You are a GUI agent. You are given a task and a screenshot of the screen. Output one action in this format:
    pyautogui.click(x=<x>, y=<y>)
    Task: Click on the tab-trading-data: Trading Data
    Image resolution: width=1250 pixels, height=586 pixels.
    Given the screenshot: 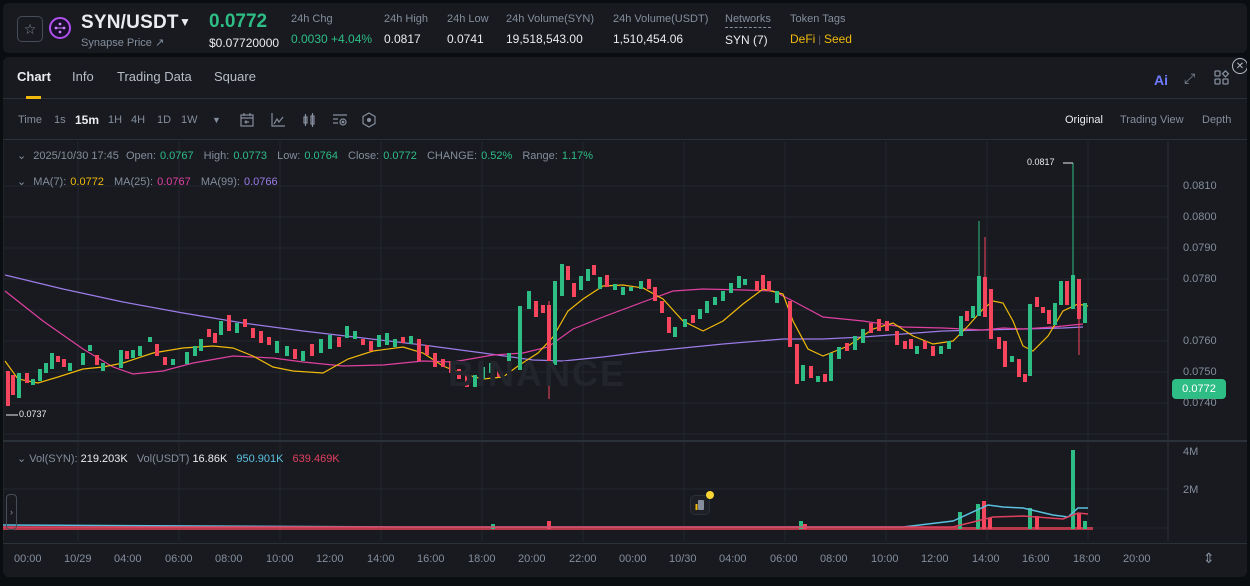 What is the action you would take?
    pyautogui.click(x=154, y=76)
    